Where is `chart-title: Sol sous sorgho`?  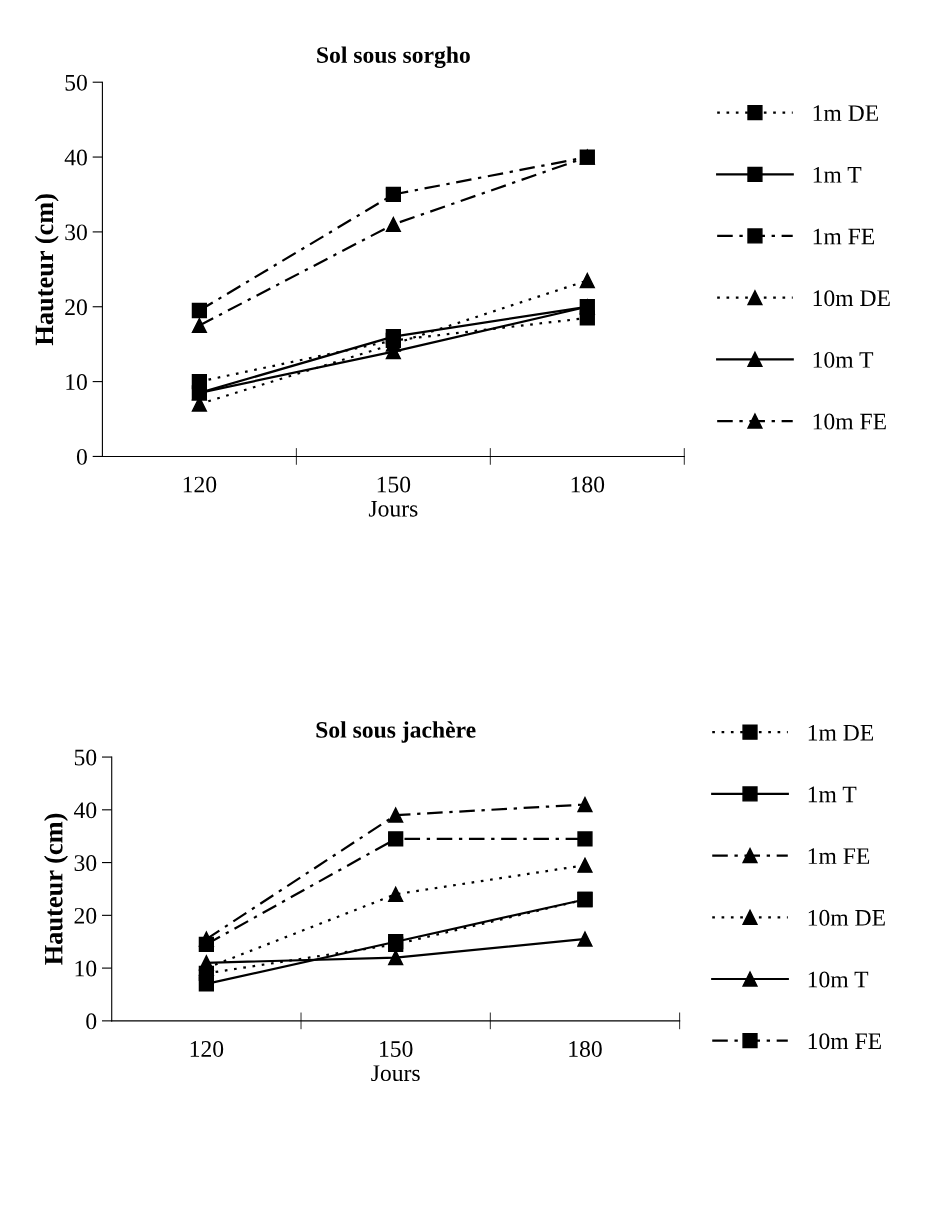
chart-title: Sol sous sorgho is located at coordinates (393, 57).